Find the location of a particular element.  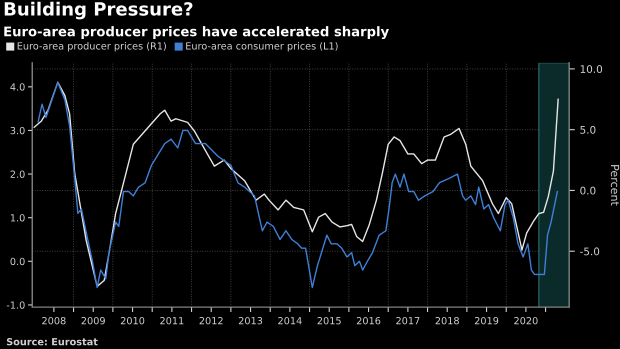

x-tick-label: 2013 is located at coordinates (250, 320).